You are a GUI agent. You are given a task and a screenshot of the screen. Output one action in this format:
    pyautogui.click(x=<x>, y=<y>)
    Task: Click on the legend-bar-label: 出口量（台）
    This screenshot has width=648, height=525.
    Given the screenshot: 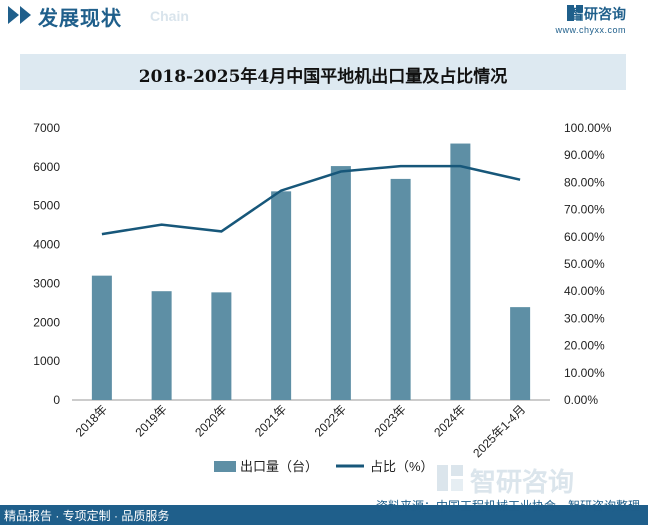 What is the action you would take?
    pyautogui.click(x=279, y=466)
    